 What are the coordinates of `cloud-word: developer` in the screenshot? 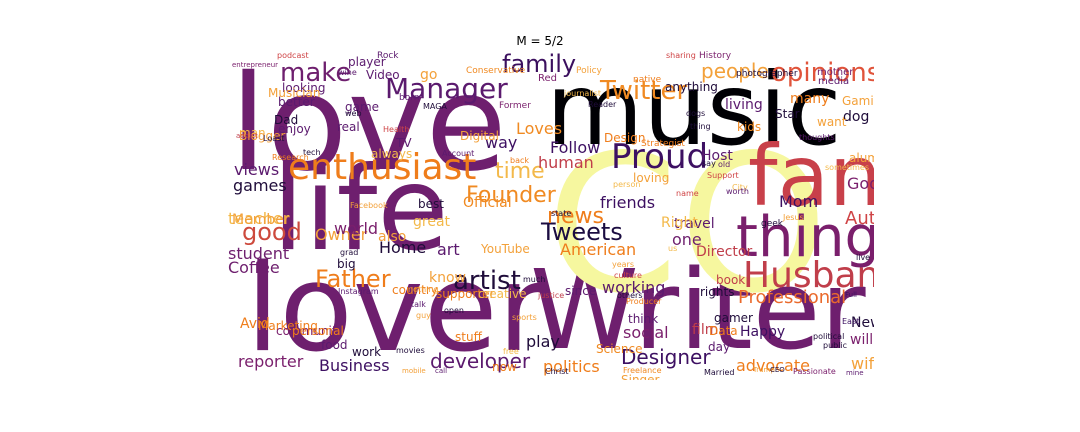 It's located at (480, 361).